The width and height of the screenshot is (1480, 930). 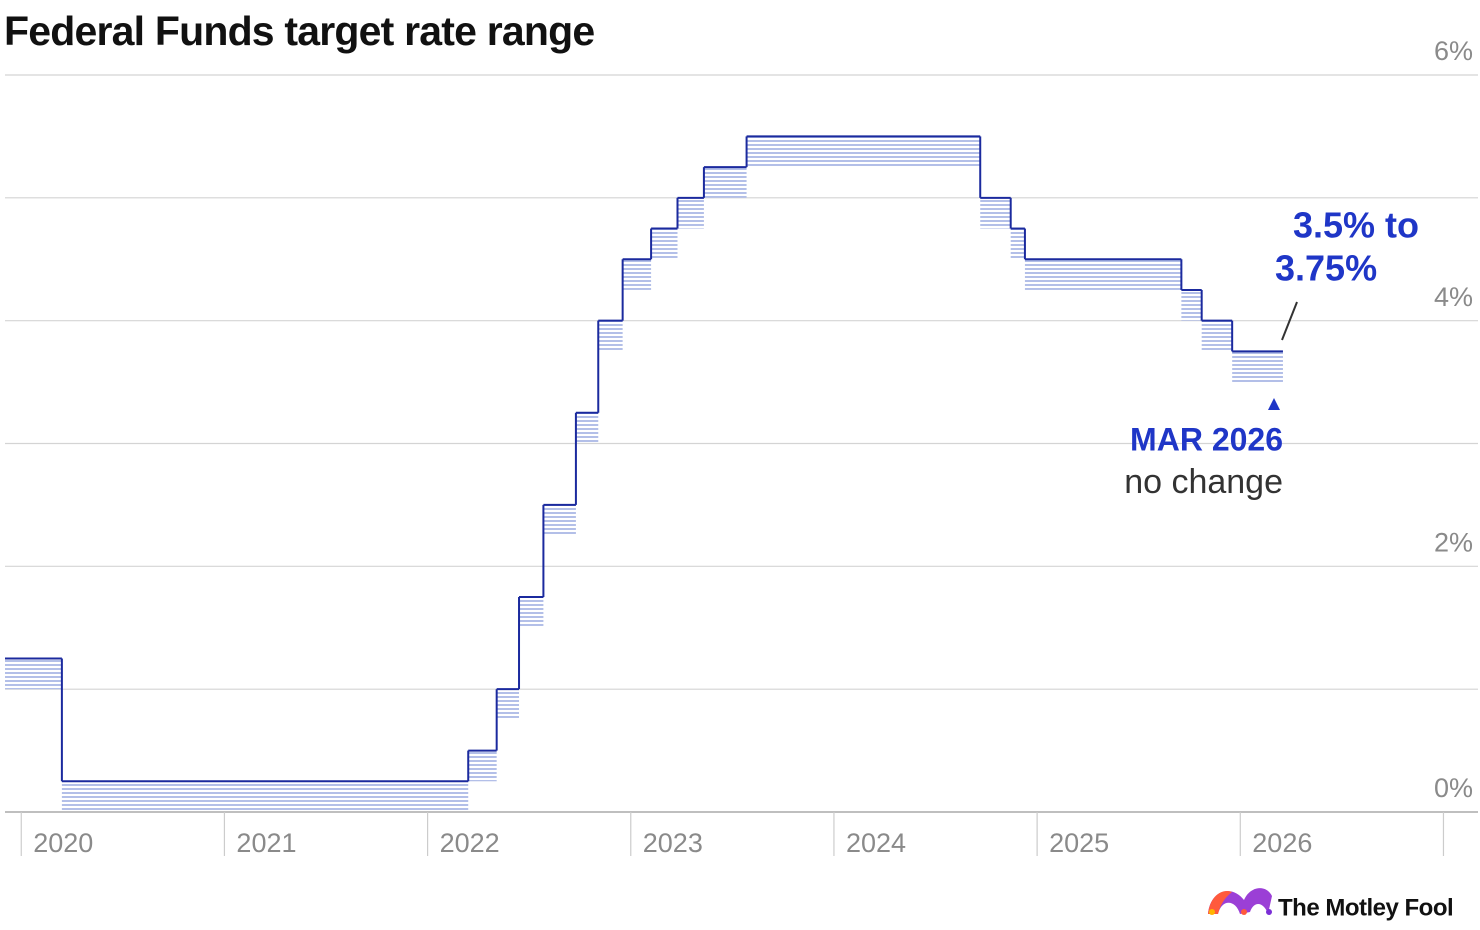 What do you see at coordinates (1453, 542) in the screenshot?
I see `y-tick-label: 2%` at bounding box center [1453, 542].